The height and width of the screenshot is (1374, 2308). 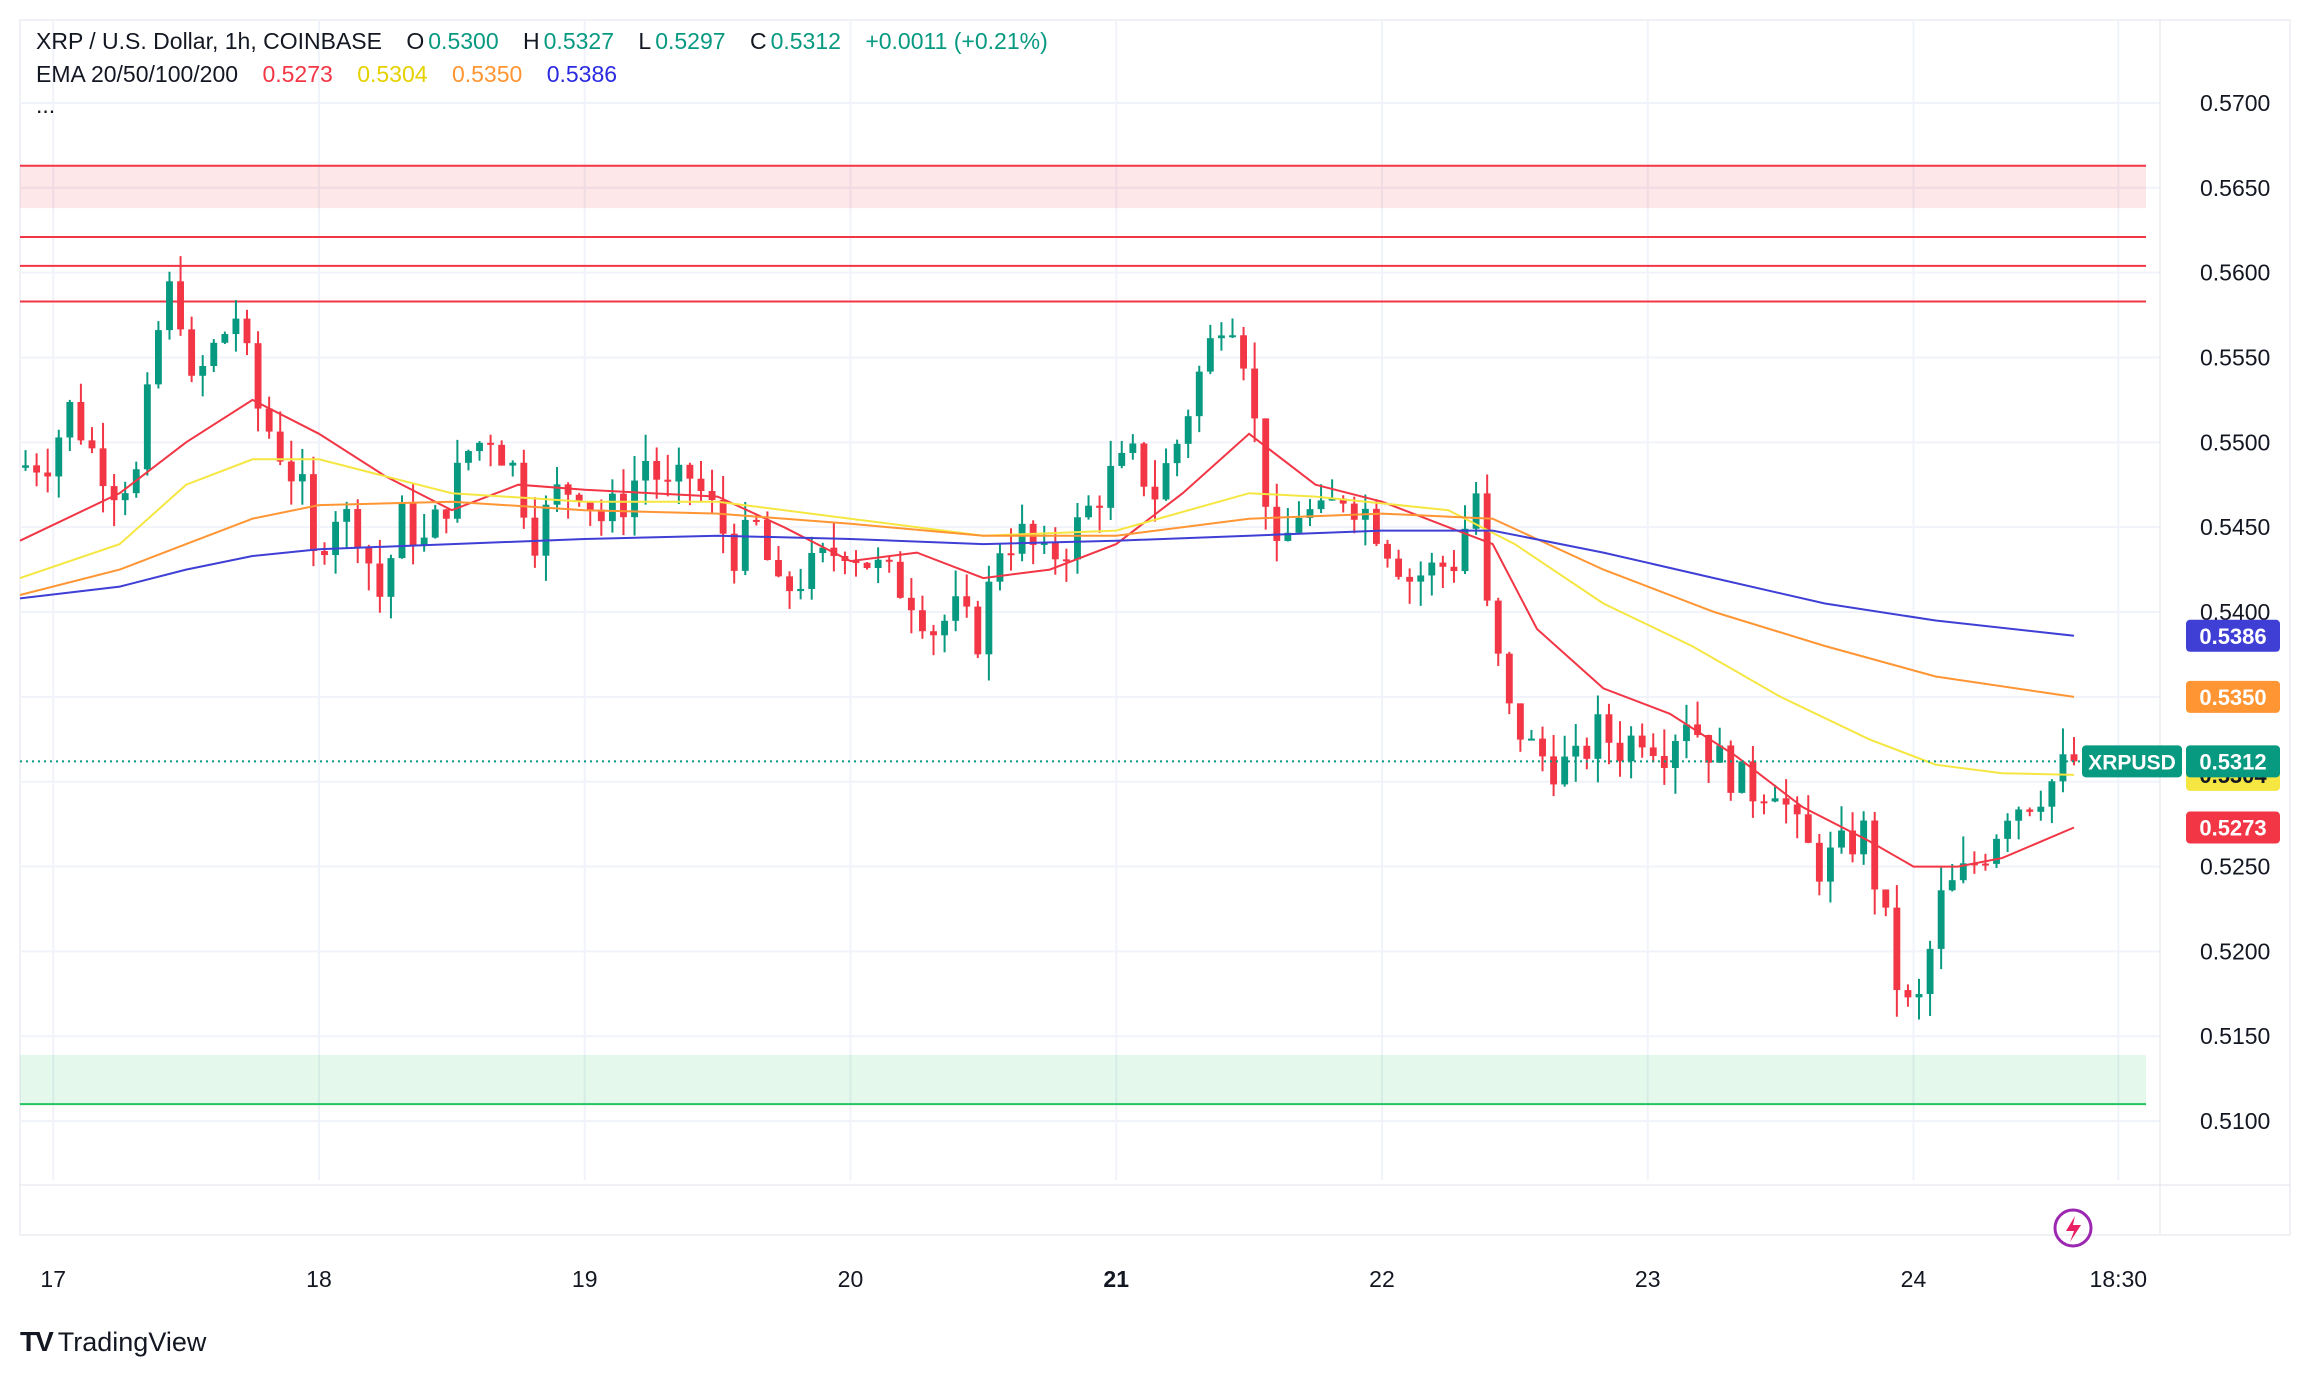 What do you see at coordinates (585, 1279) in the screenshot?
I see `x-tick-label: 19` at bounding box center [585, 1279].